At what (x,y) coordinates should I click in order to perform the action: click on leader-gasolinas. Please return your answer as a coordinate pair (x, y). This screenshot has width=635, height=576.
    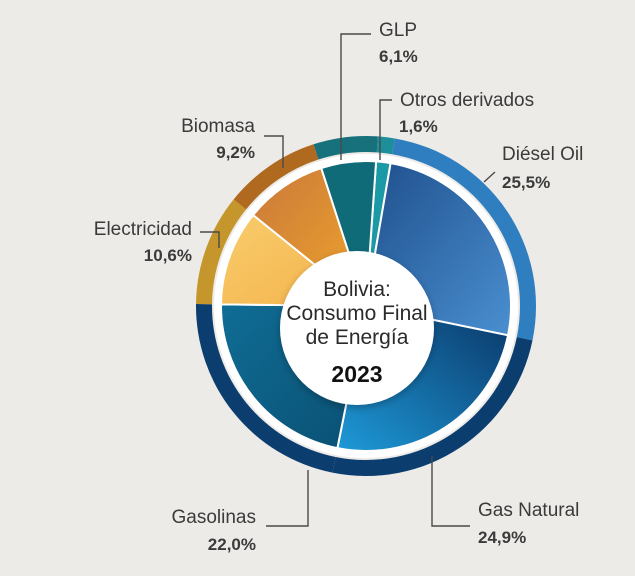
    Looking at the image, I should click on (287, 498).